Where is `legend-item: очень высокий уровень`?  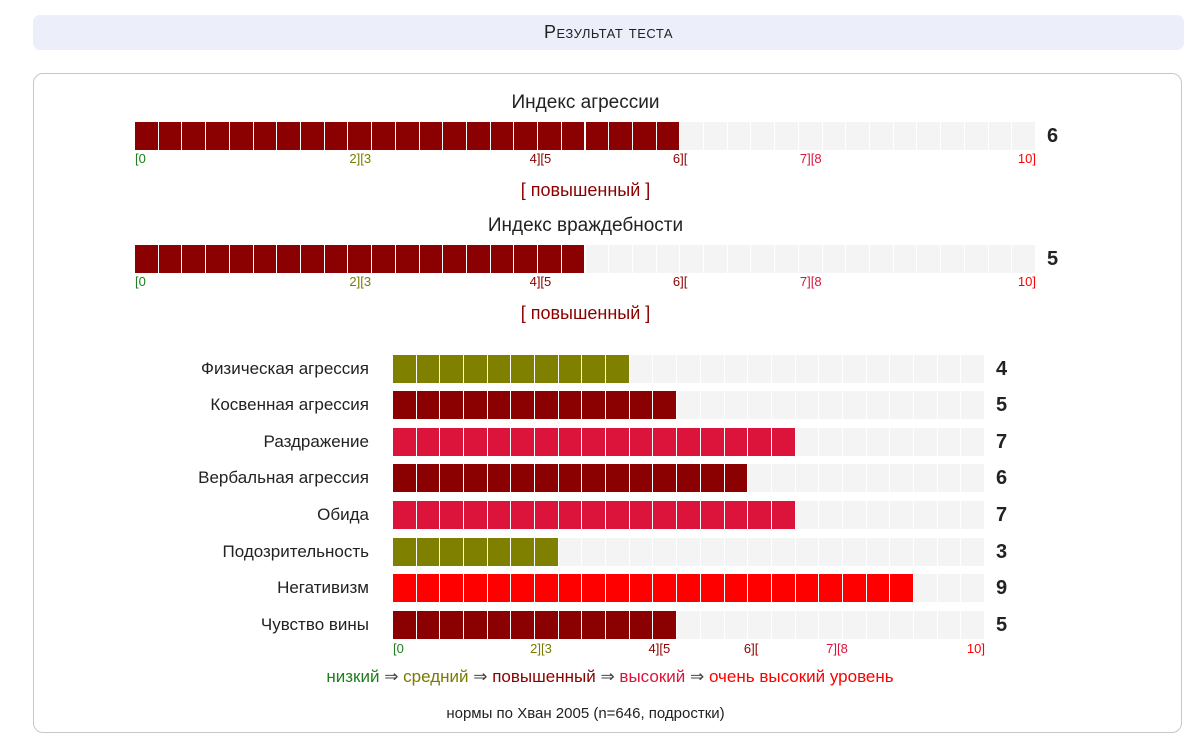
legend-item: очень высокий уровень is located at coordinates (801, 676).